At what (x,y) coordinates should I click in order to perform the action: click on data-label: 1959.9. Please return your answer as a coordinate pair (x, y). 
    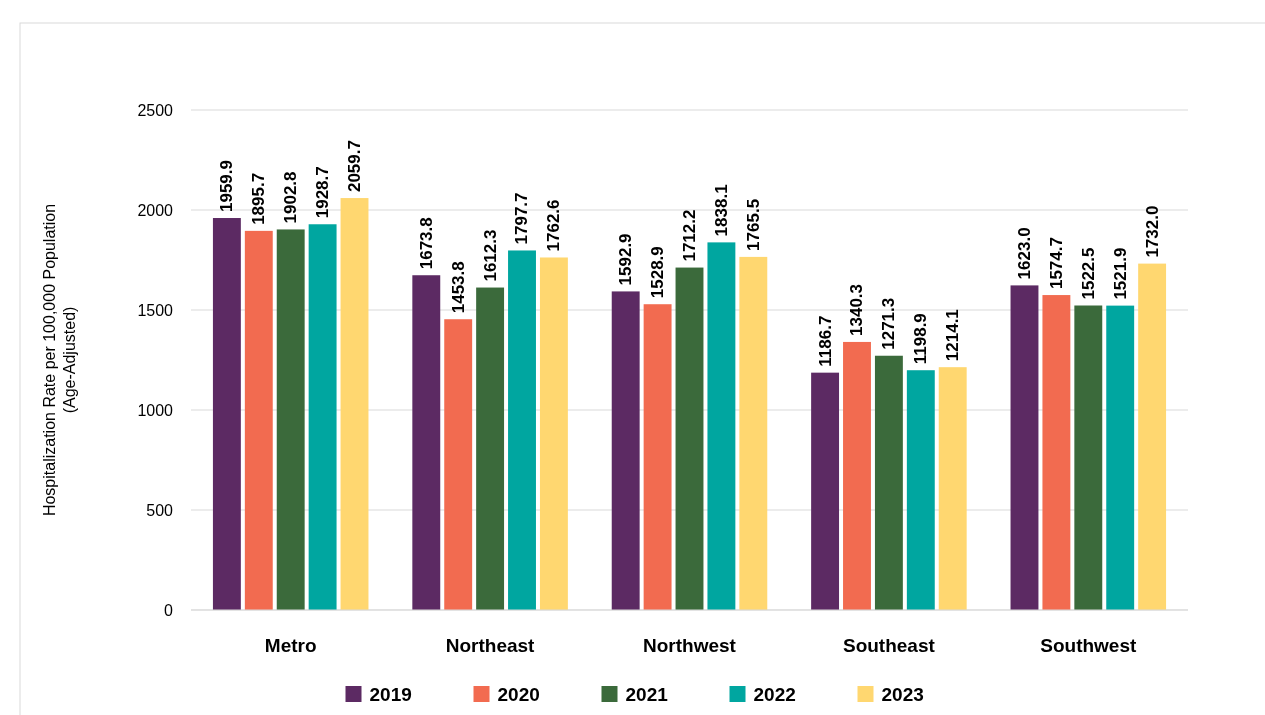
    Looking at the image, I should click on (227, 186).